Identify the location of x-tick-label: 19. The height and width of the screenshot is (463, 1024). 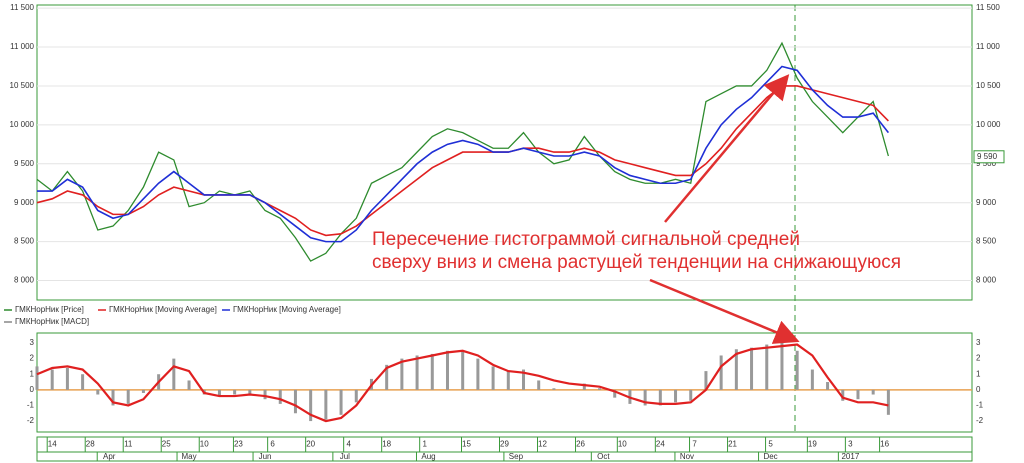
(812, 444).